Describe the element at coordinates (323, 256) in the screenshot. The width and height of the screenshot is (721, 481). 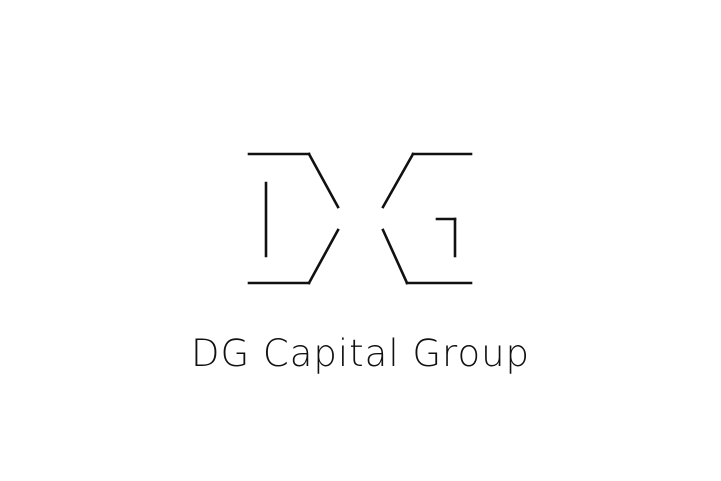
I see `d-lower-diagonal` at that location.